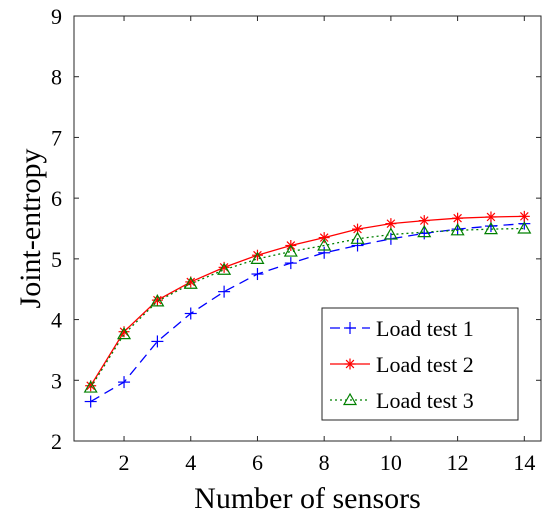 This screenshot has height=519, width=550. What do you see at coordinates (56, 259) in the screenshot?
I see `y-tick-label: 5` at bounding box center [56, 259].